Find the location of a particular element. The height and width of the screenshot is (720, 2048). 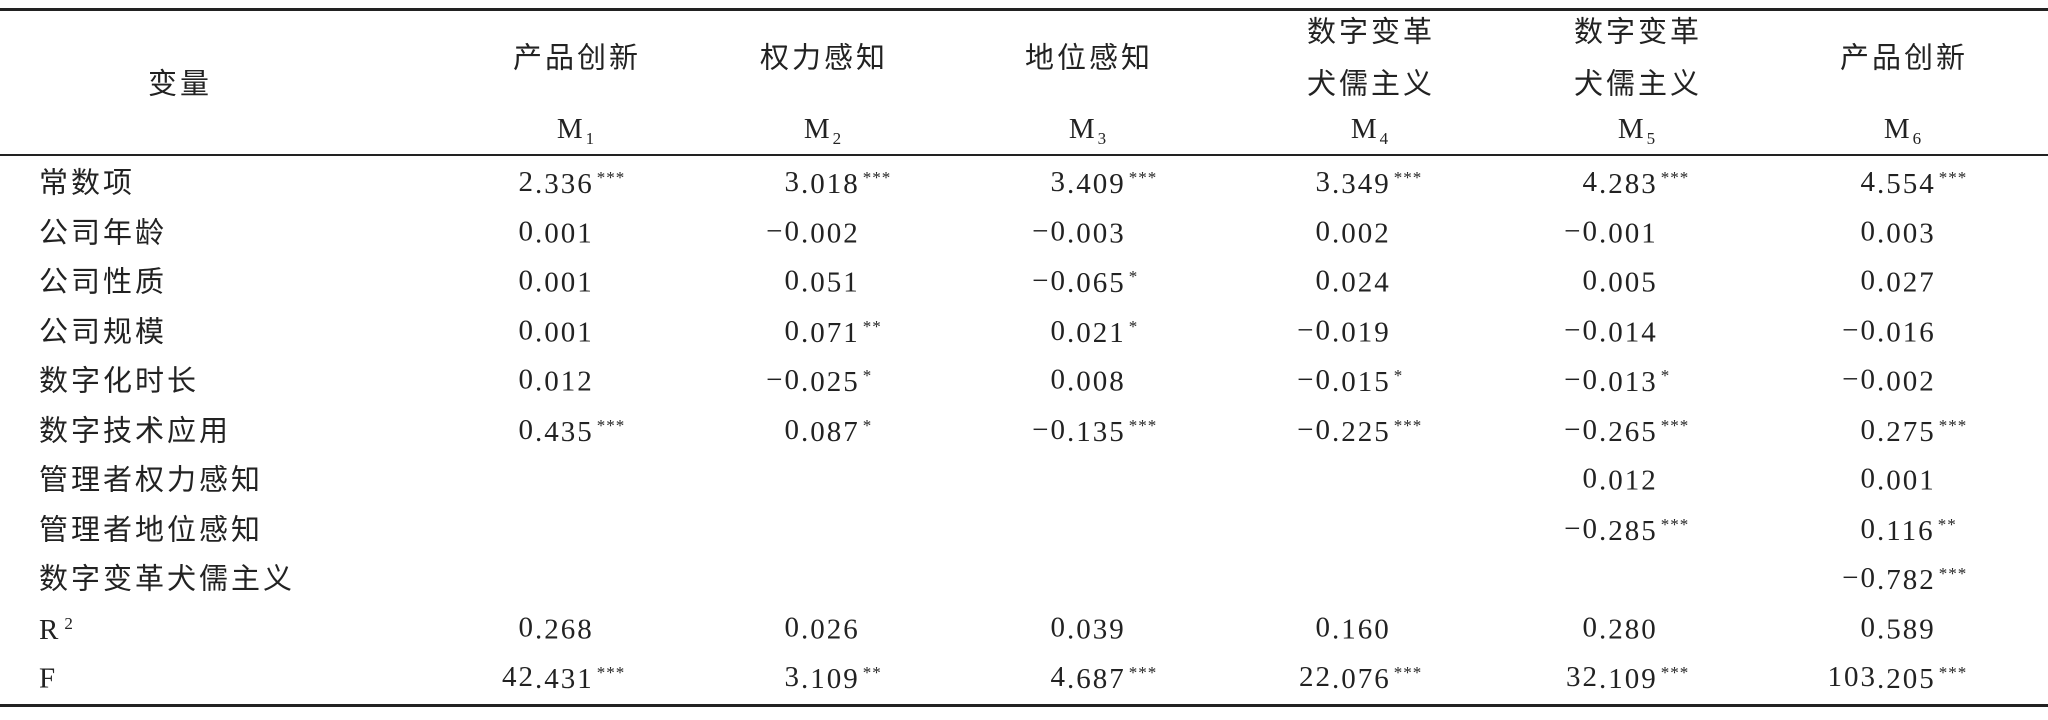

row-label-text: F is located at coordinates (49, 678).